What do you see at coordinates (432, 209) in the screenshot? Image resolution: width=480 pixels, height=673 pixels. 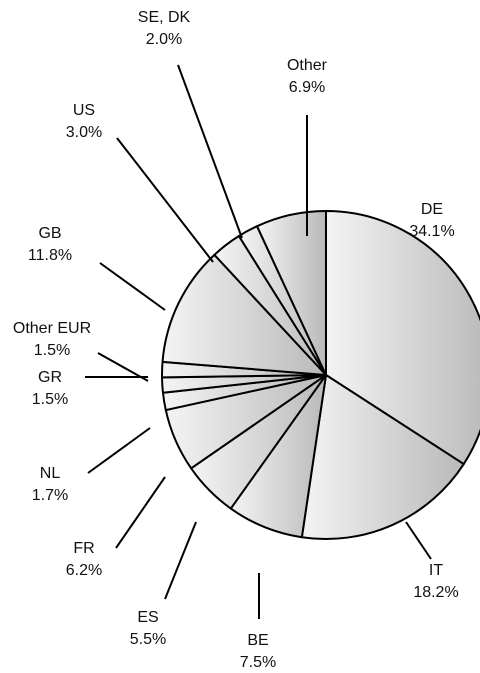 I see `slice-name: DE` at bounding box center [432, 209].